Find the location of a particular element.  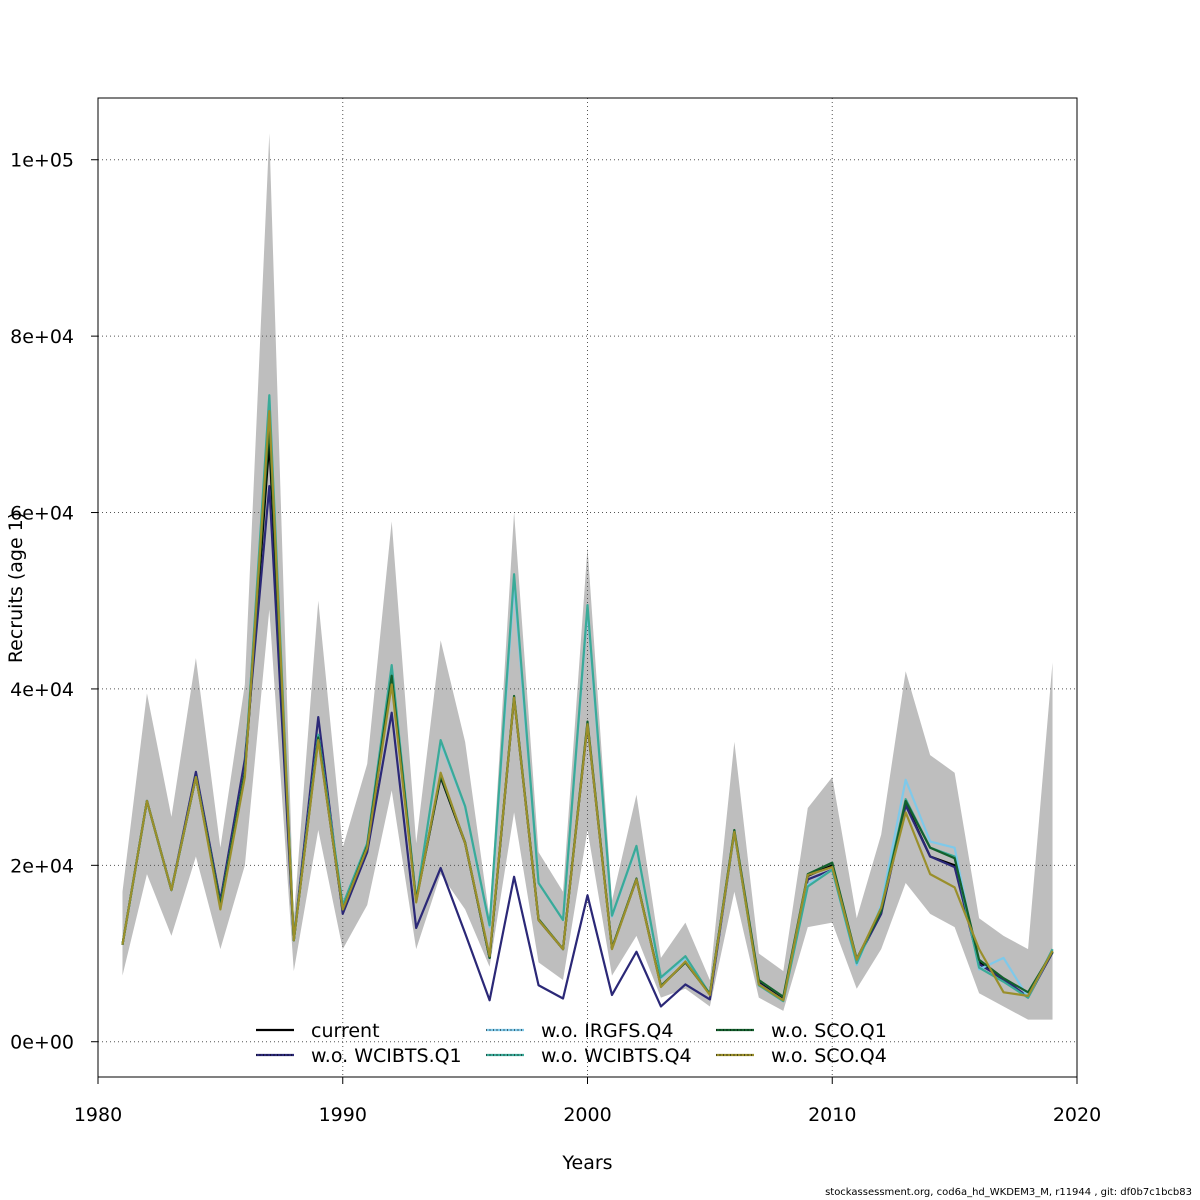

x-tick-label: 1980 is located at coordinates (98, 1115).